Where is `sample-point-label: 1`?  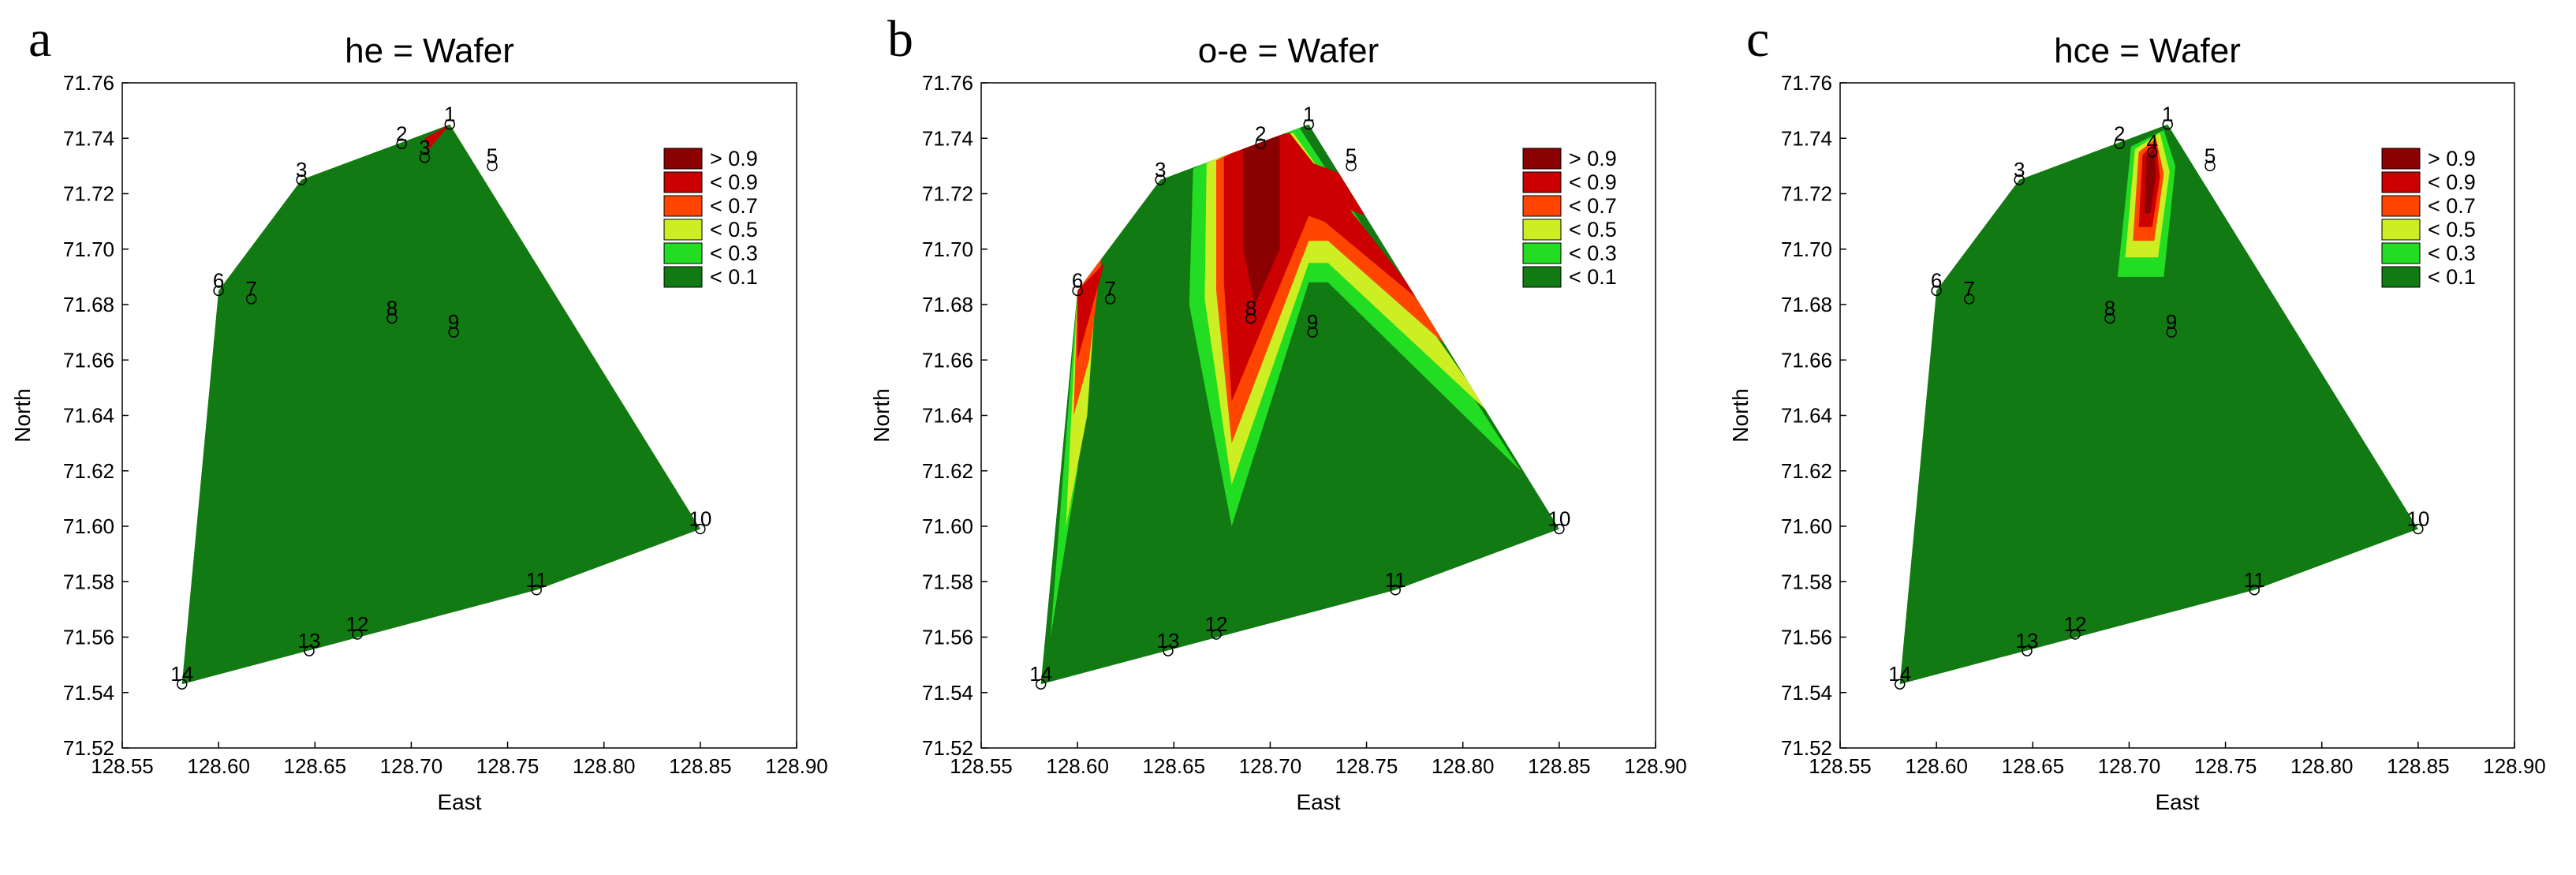
sample-point-label: 1 is located at coordinates (449, 114).